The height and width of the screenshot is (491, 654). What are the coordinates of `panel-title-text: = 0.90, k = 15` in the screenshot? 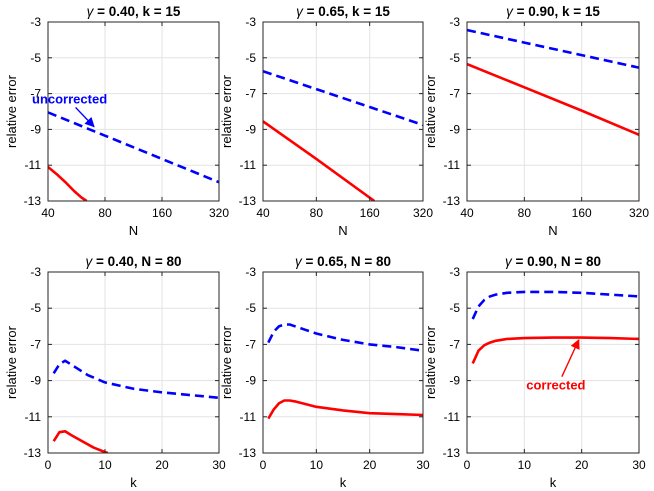 It's located at (557, 11).